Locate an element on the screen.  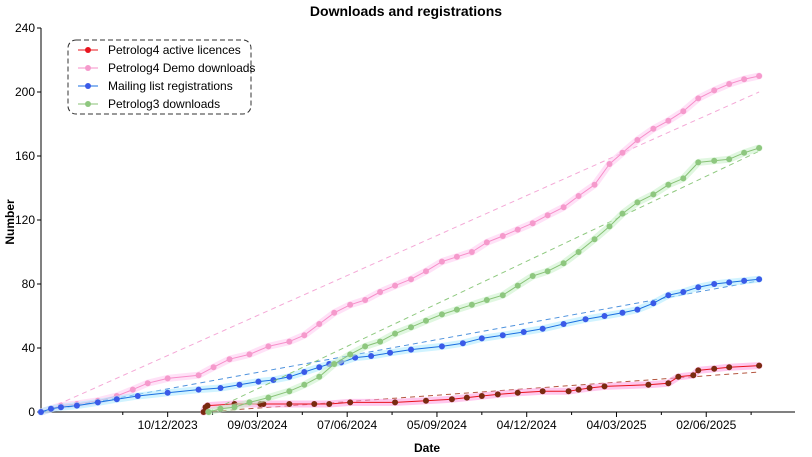
x-tick-label: 04/12/2024 is located at coordinates (527, 425).